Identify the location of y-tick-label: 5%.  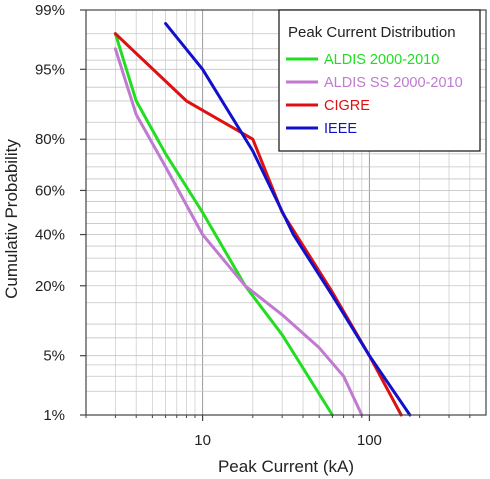
(54, 356).